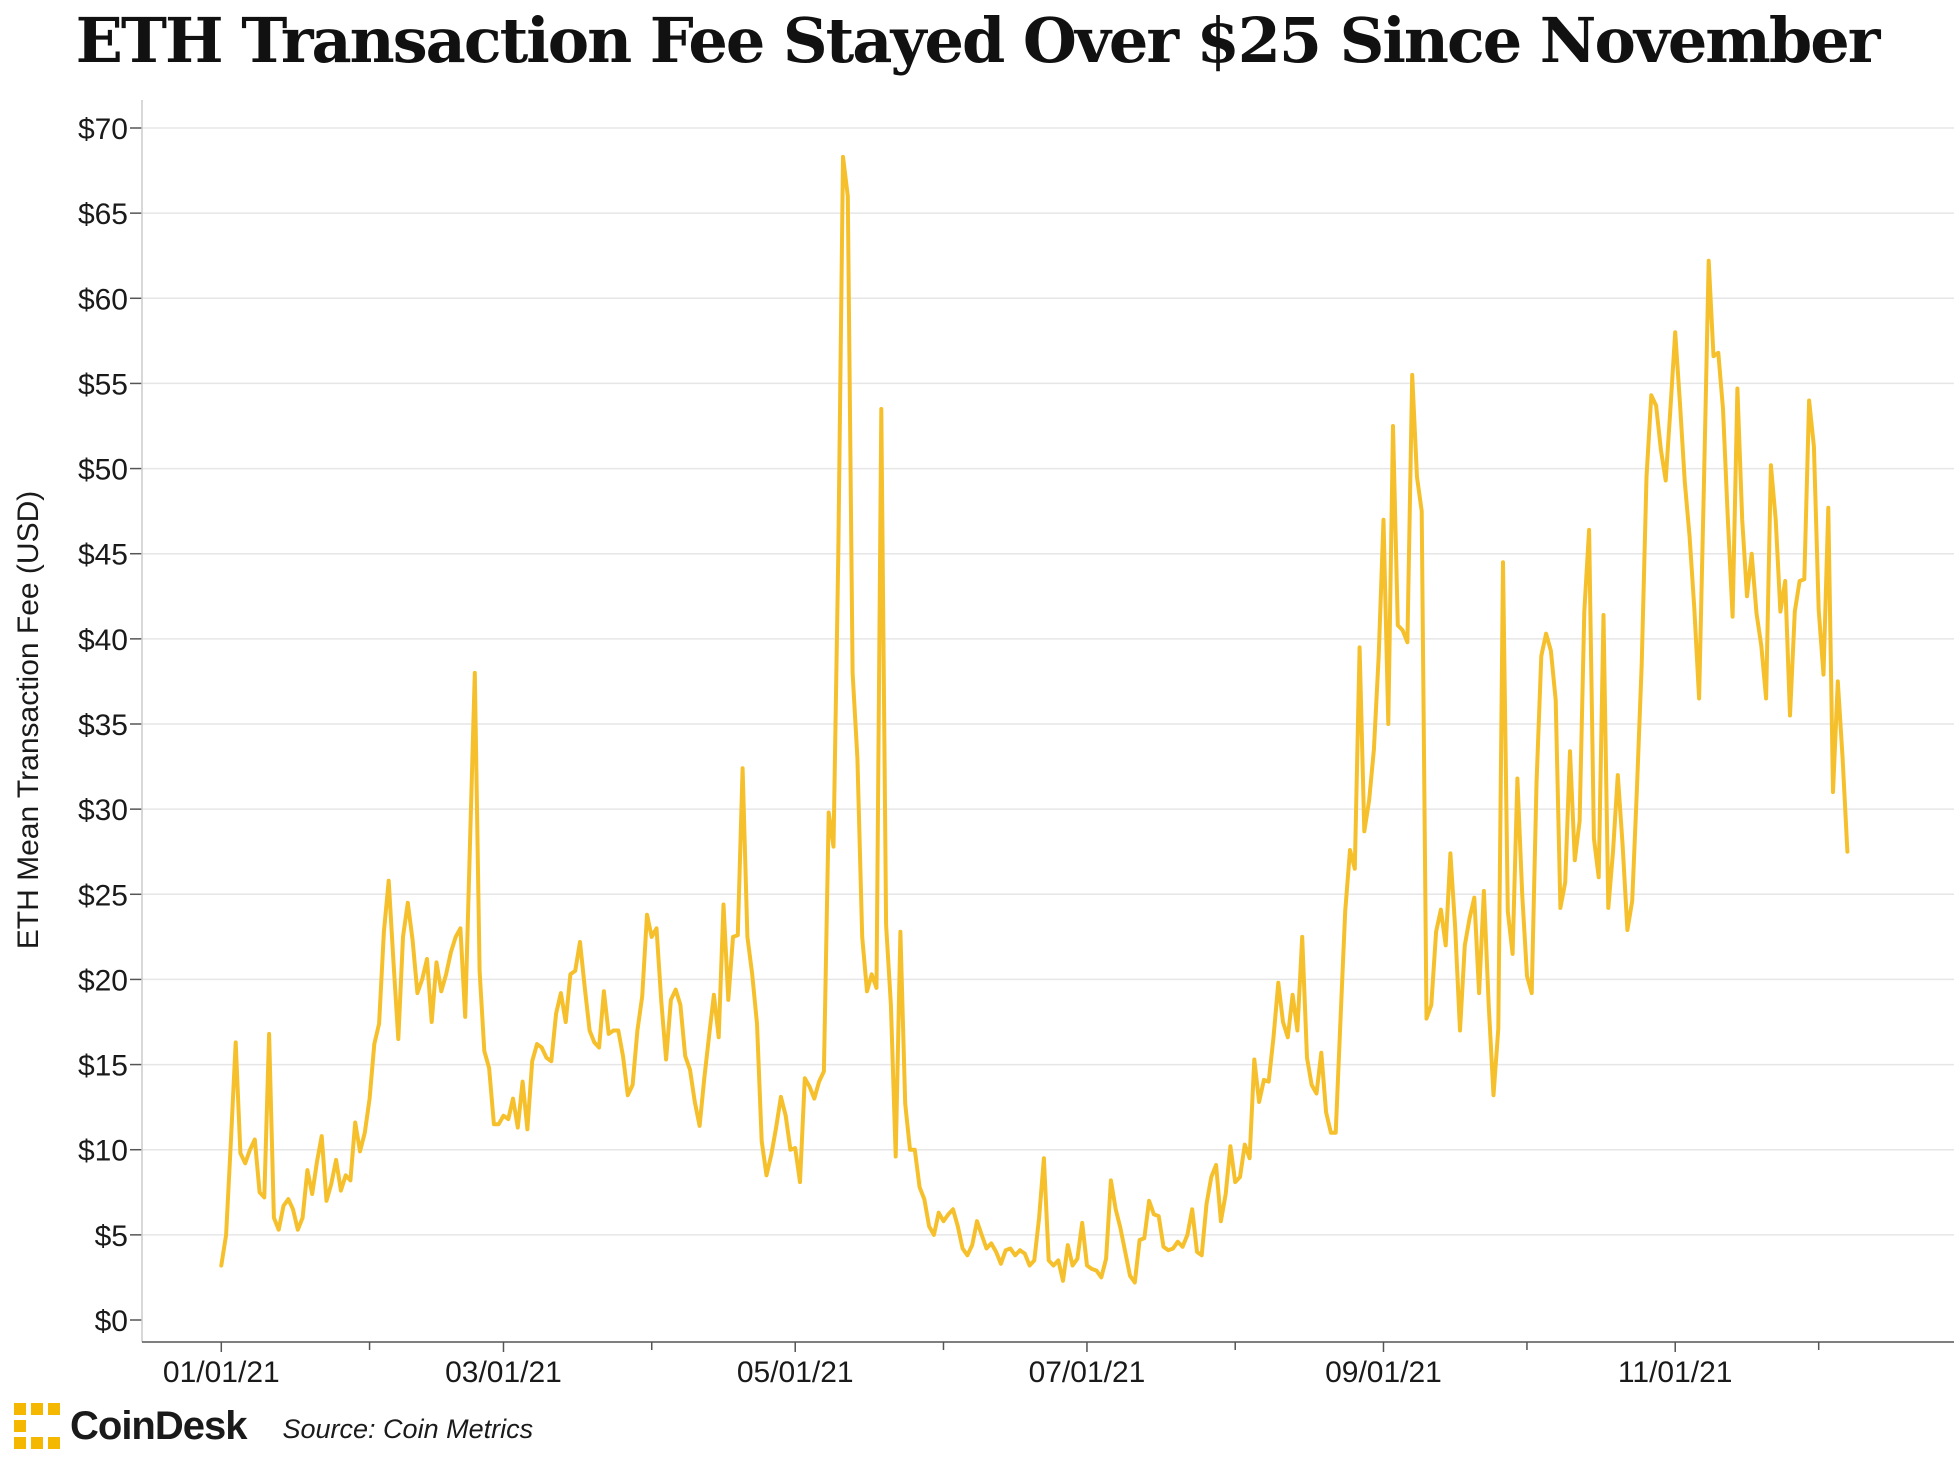 The width and height of the screenshot is (1954, 1464). What do you see at coordinates (221, 1372) in the screenshot?
I see `x-tick-label: 01/01/21` at bounding box center [221, 1372].